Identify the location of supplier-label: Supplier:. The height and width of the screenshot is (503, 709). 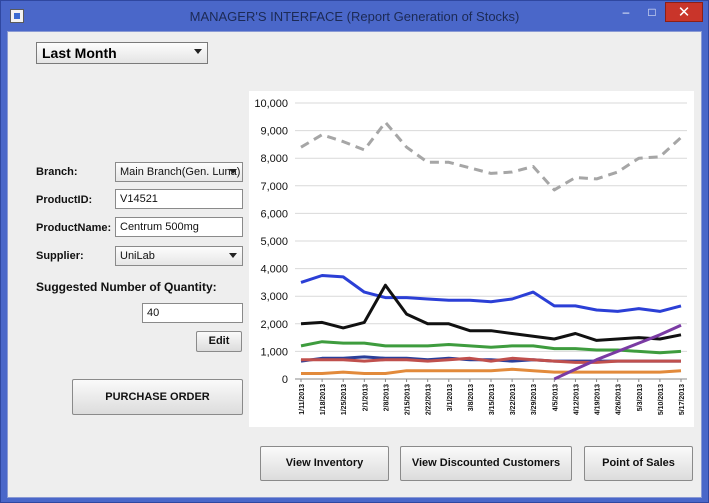
(60, 256).